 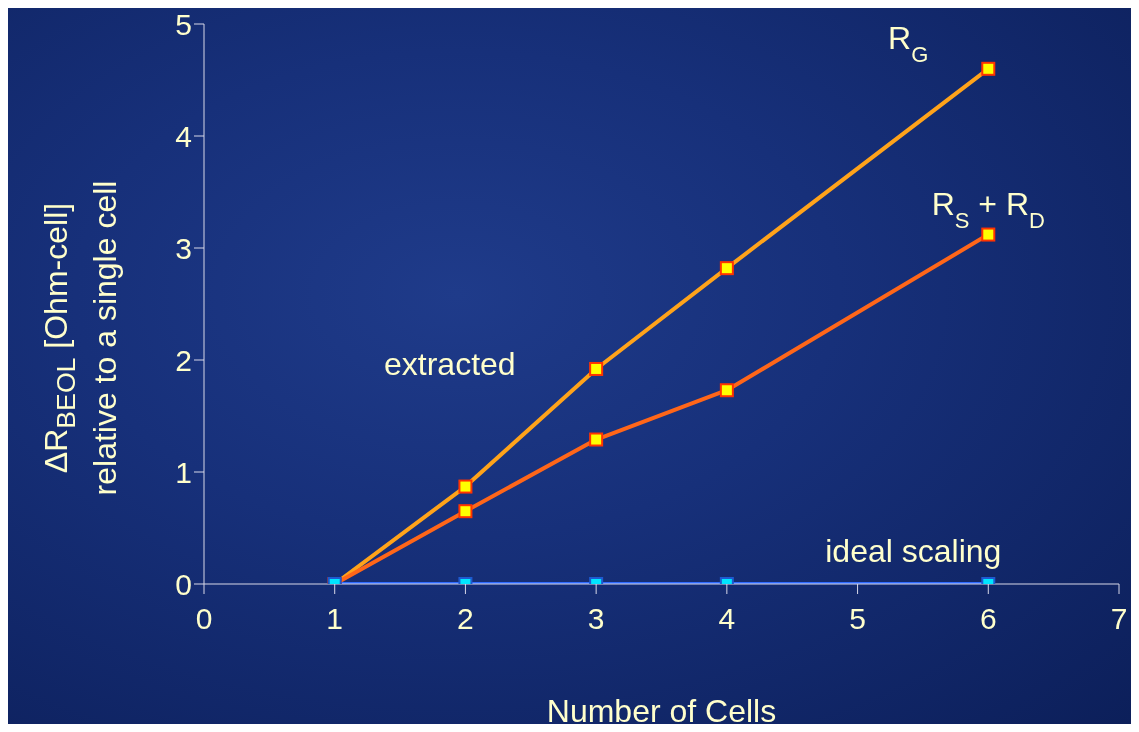 What do you see at coordinates (183, 472) in the screenshot?
I see `y-tick-label: 1` at bounding box center [183, 472].